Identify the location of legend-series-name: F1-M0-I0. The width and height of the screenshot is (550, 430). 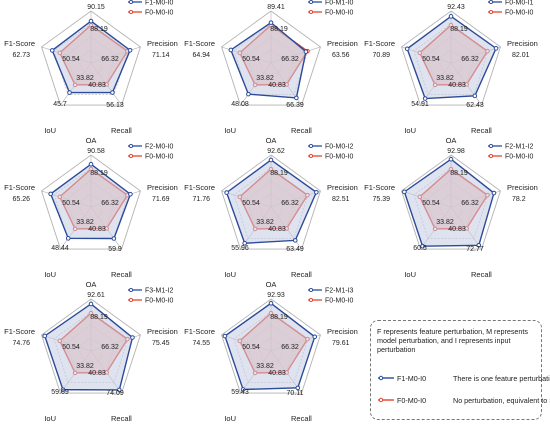
(159, 3).